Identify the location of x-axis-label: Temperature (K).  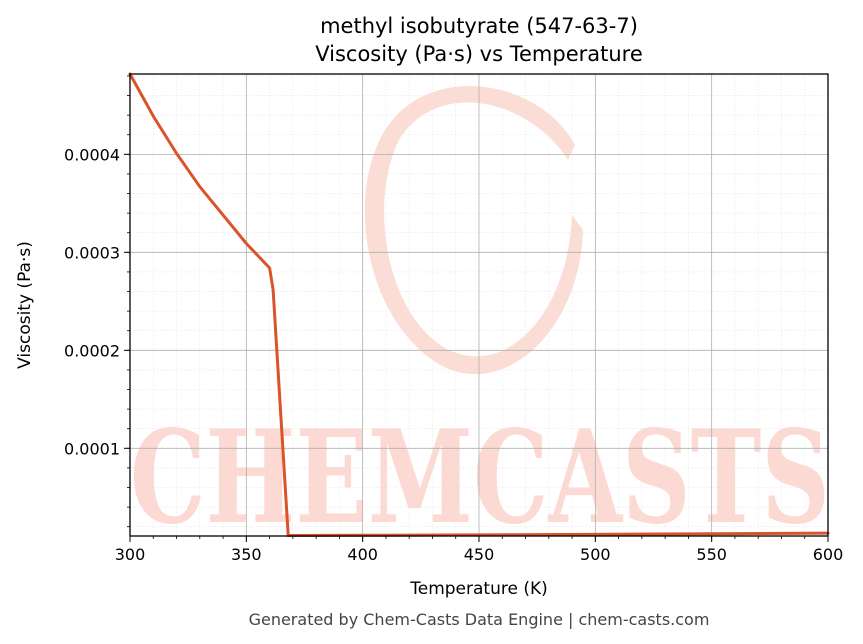
(478, 589).